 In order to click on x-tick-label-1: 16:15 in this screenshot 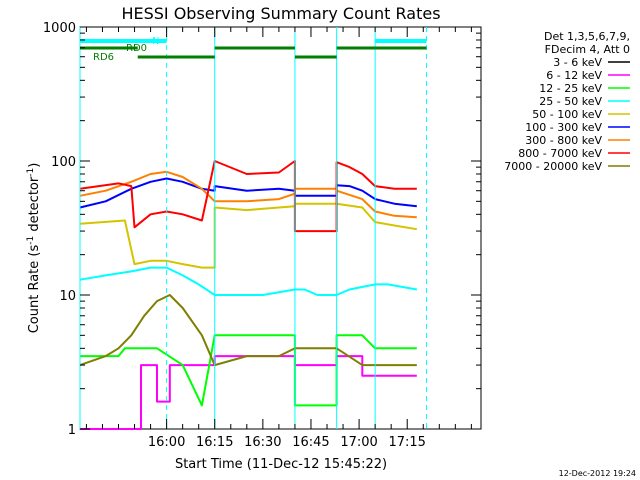, I will do `click(214, 442)`.